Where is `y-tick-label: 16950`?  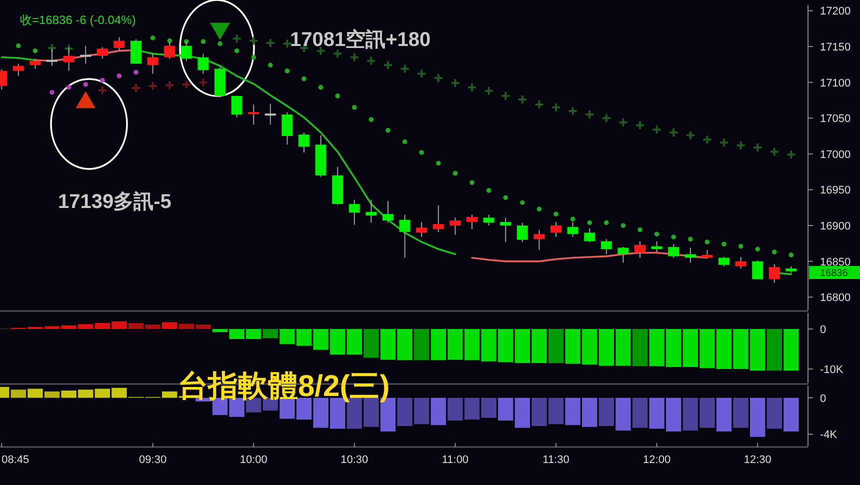
y-tick-label: 16950 is located at coordinates (835, 190).